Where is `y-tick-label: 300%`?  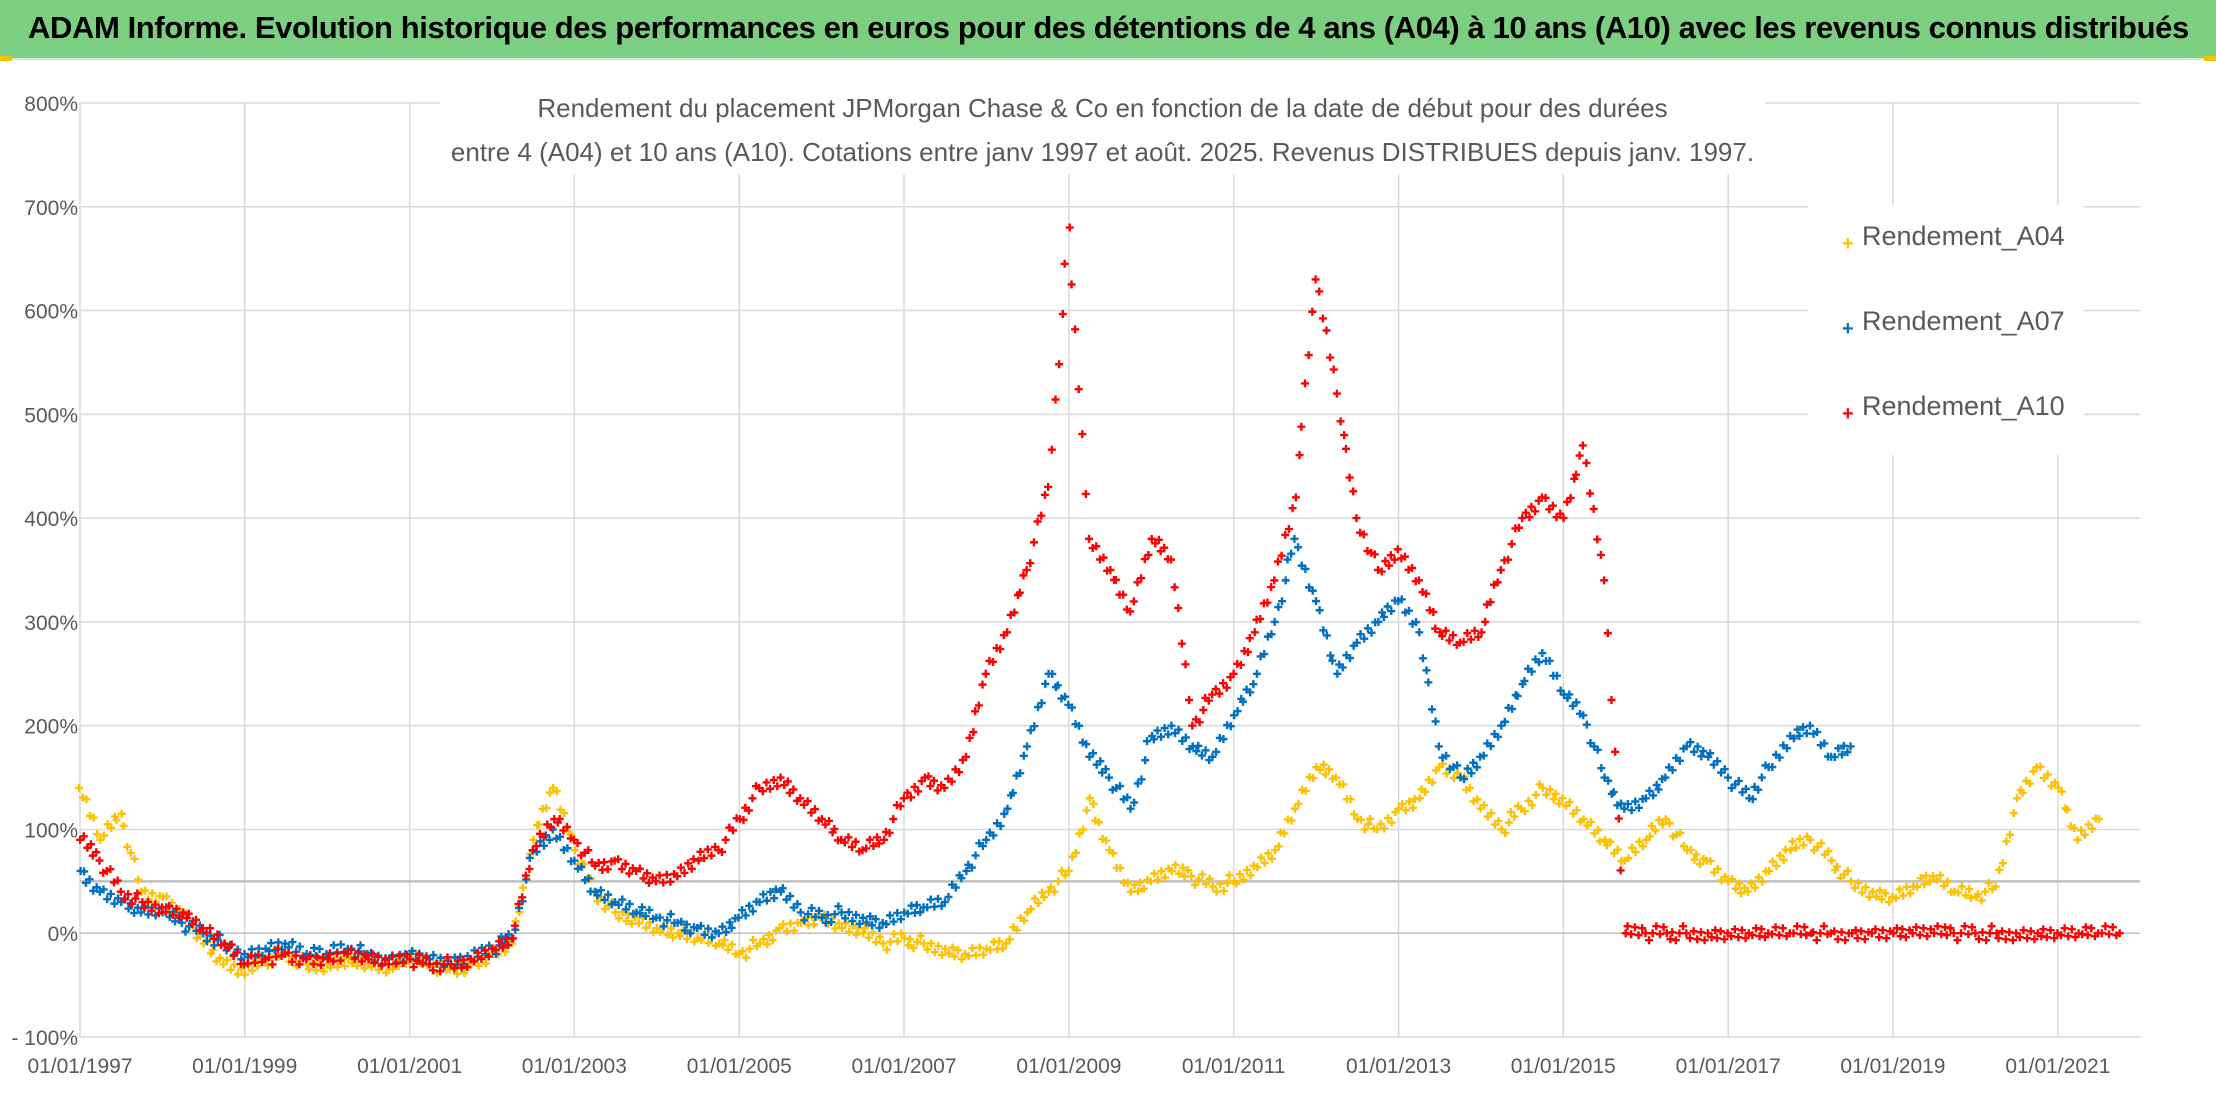 y-tick-label: 300% is located at coordinates (51, 623).